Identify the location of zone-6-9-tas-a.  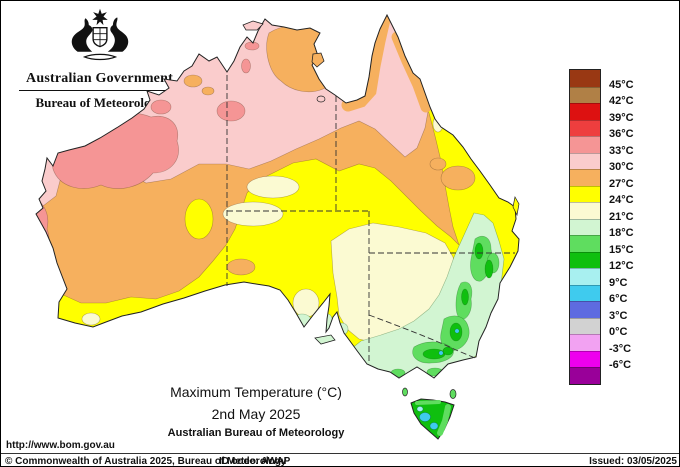
(425, 417).